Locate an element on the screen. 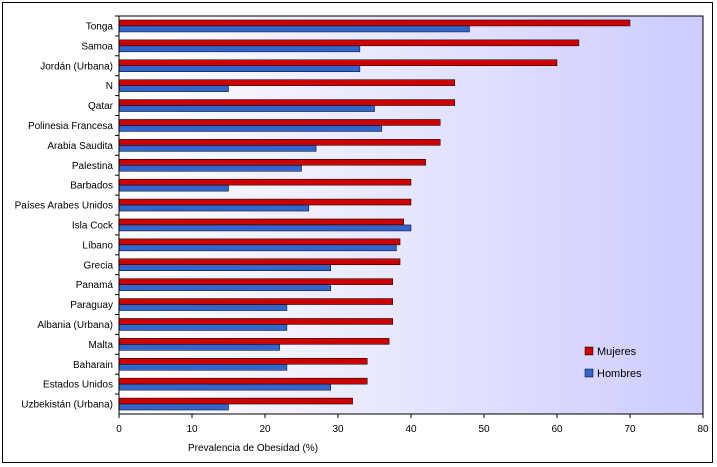 The height and width of the screenshot is (467, 717). y-tick-label-19: Uzbekistán (Urbana) is located at coordinates (67, 405).